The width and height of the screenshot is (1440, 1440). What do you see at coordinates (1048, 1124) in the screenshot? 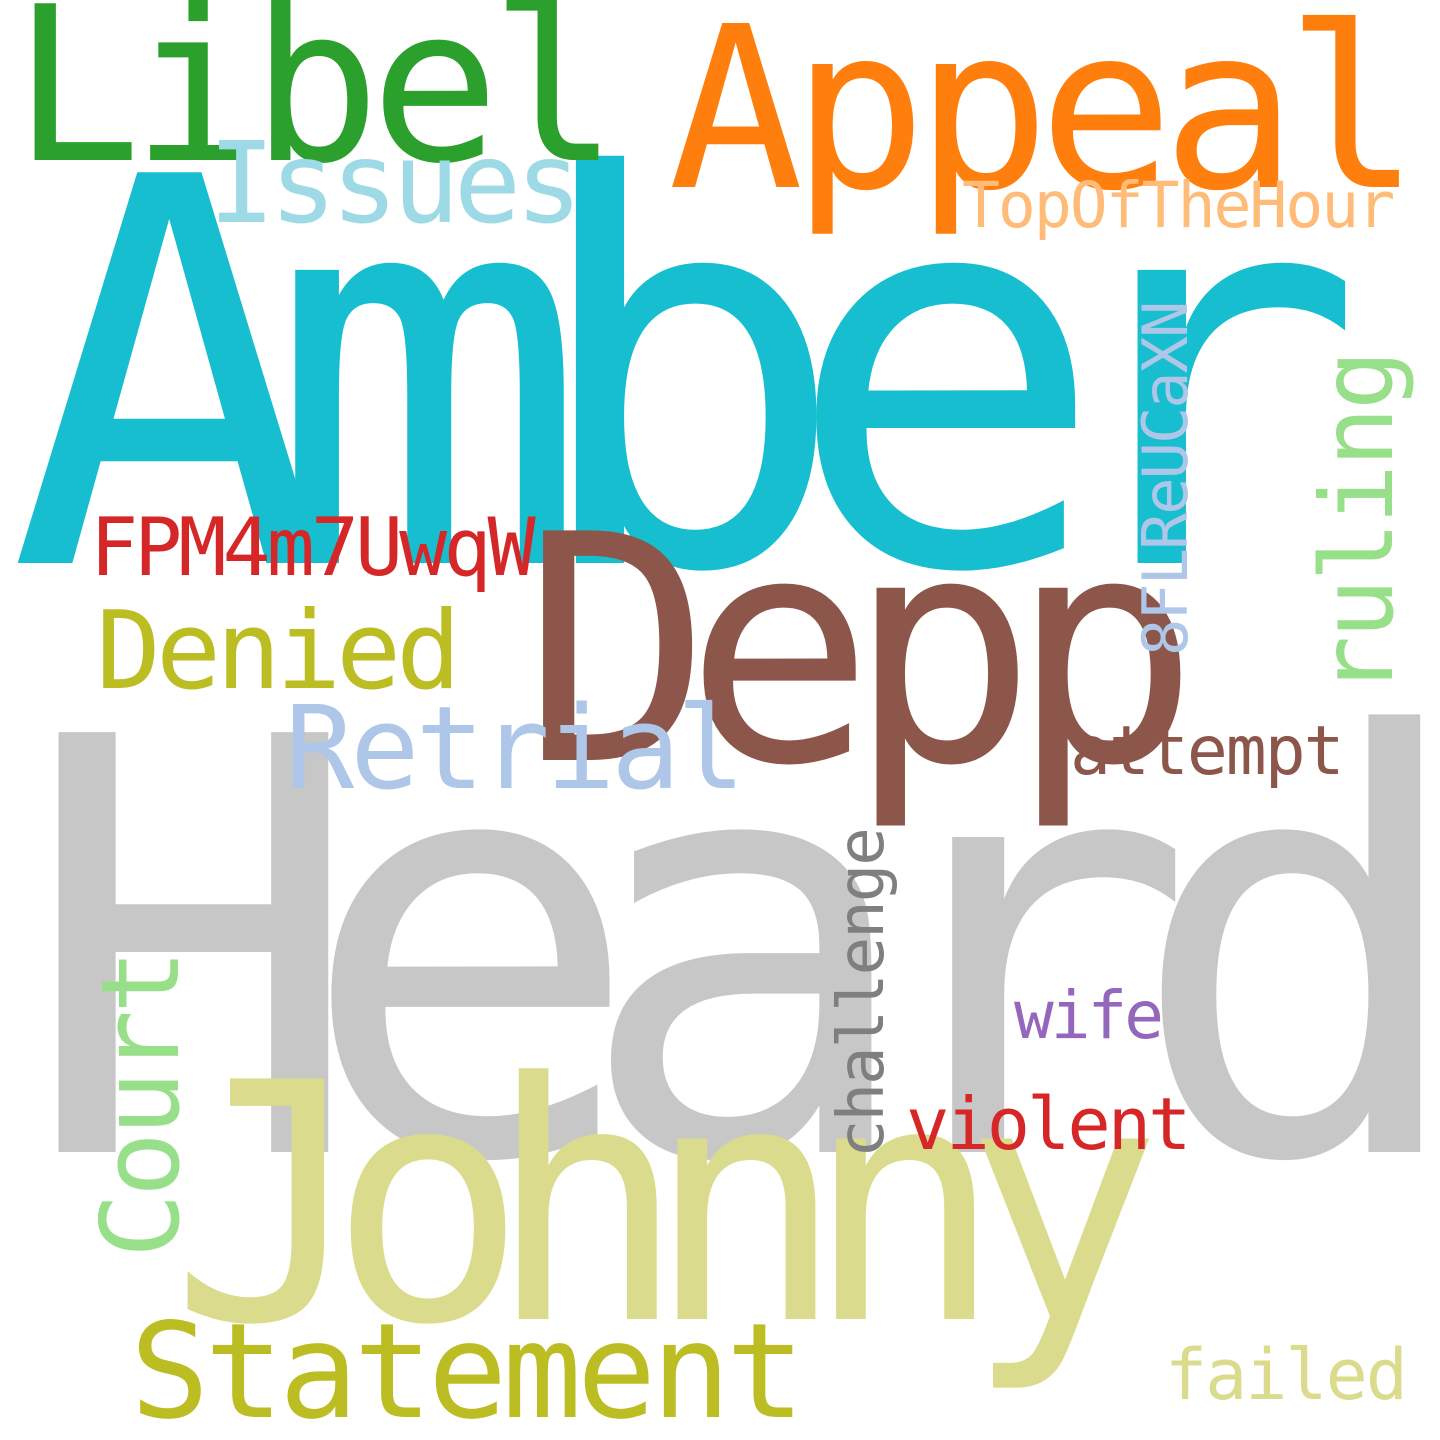
I see `word-violent: violent` at bounding box center [1048, 1124].